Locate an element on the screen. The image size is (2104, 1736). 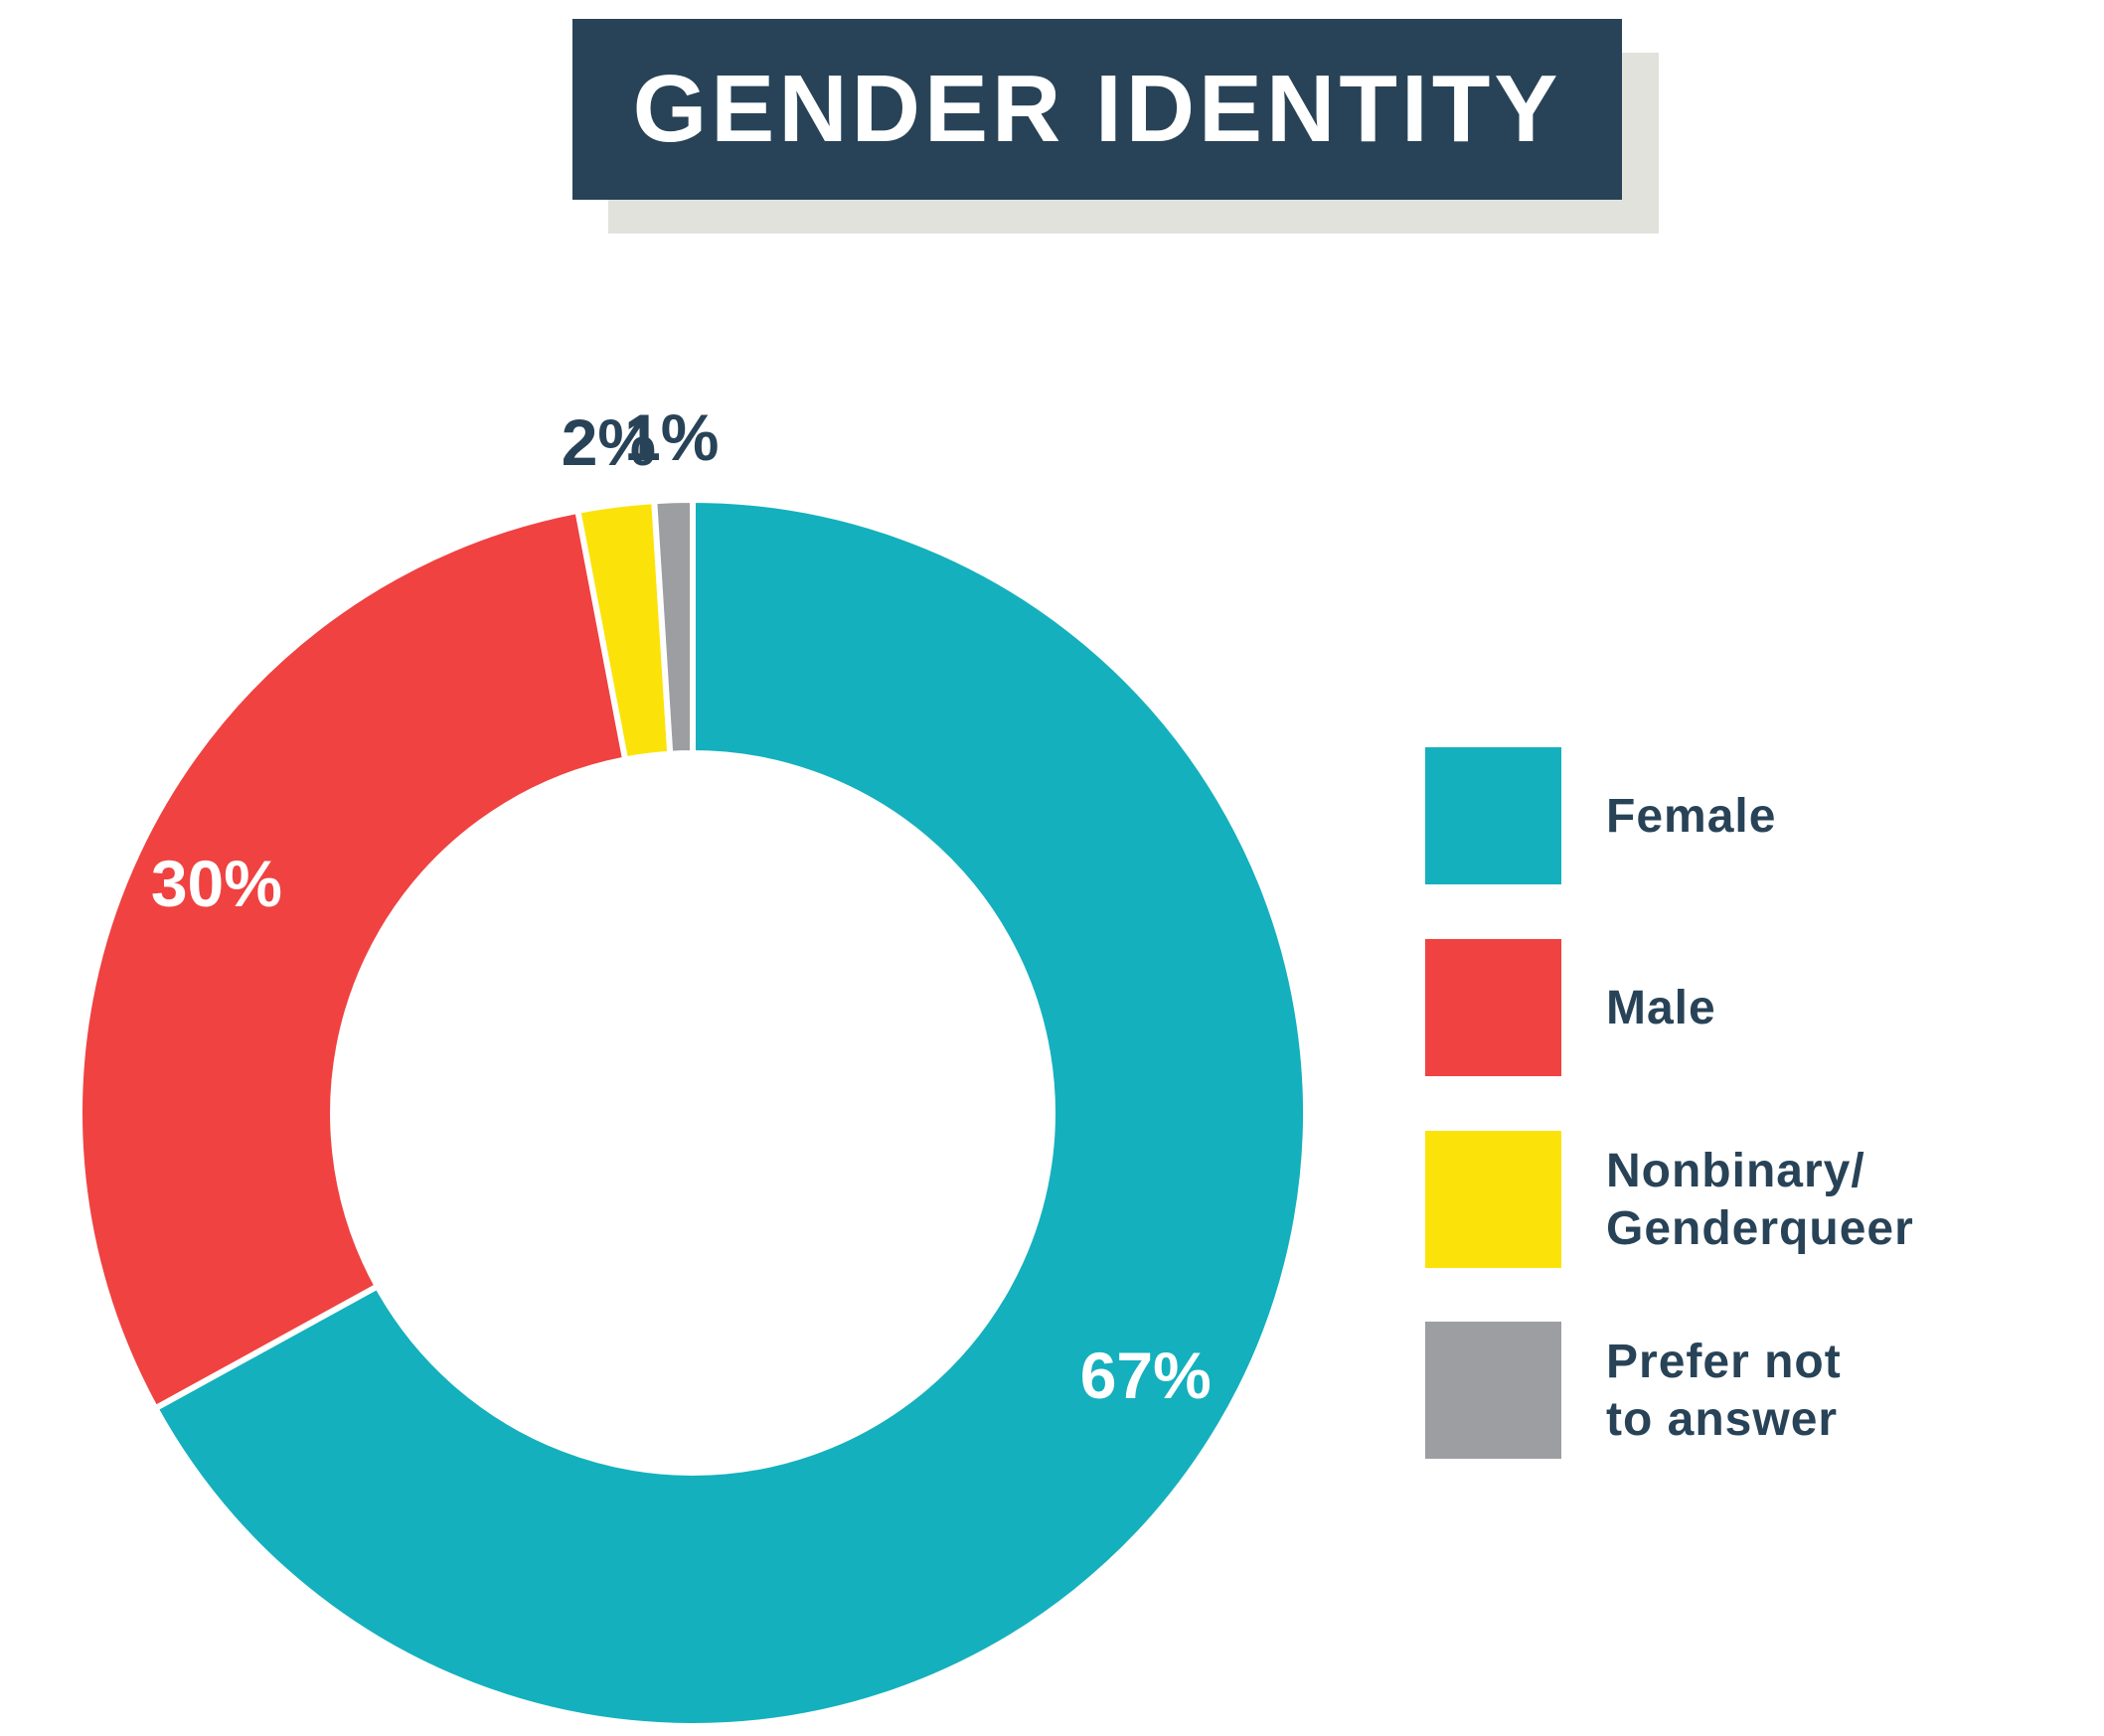
legend-item-male: Male is located at coordinates (1763, 1008).